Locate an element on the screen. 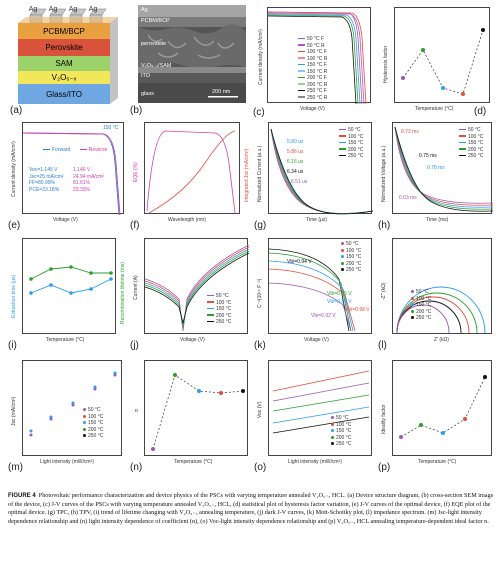  sem-label-ag: Ag is located at coordinates (144, 10).